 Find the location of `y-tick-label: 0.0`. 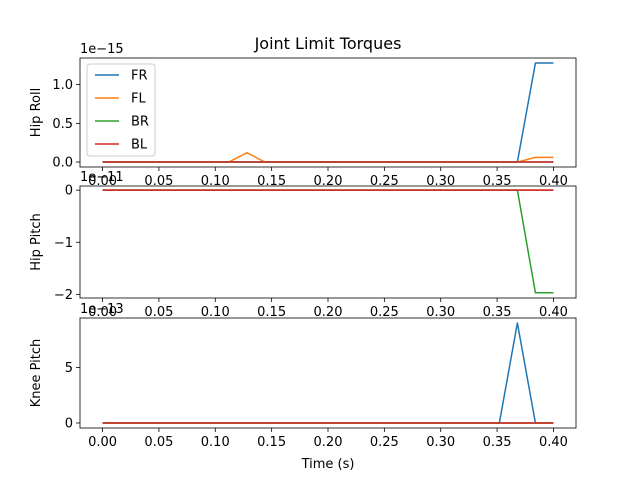

y-tick-label: 0.0 is located at coordinates (62, 163).